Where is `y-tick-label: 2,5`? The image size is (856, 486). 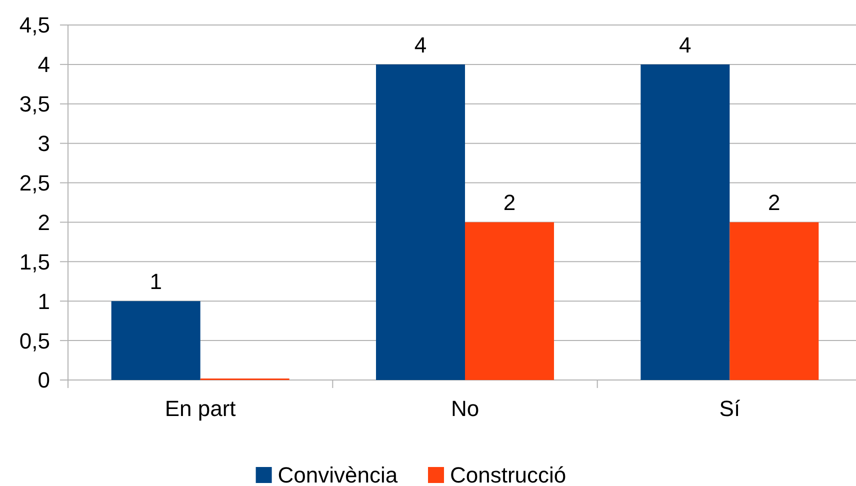 y-tick-label: 2,5 is located at coordinates (34, 183).